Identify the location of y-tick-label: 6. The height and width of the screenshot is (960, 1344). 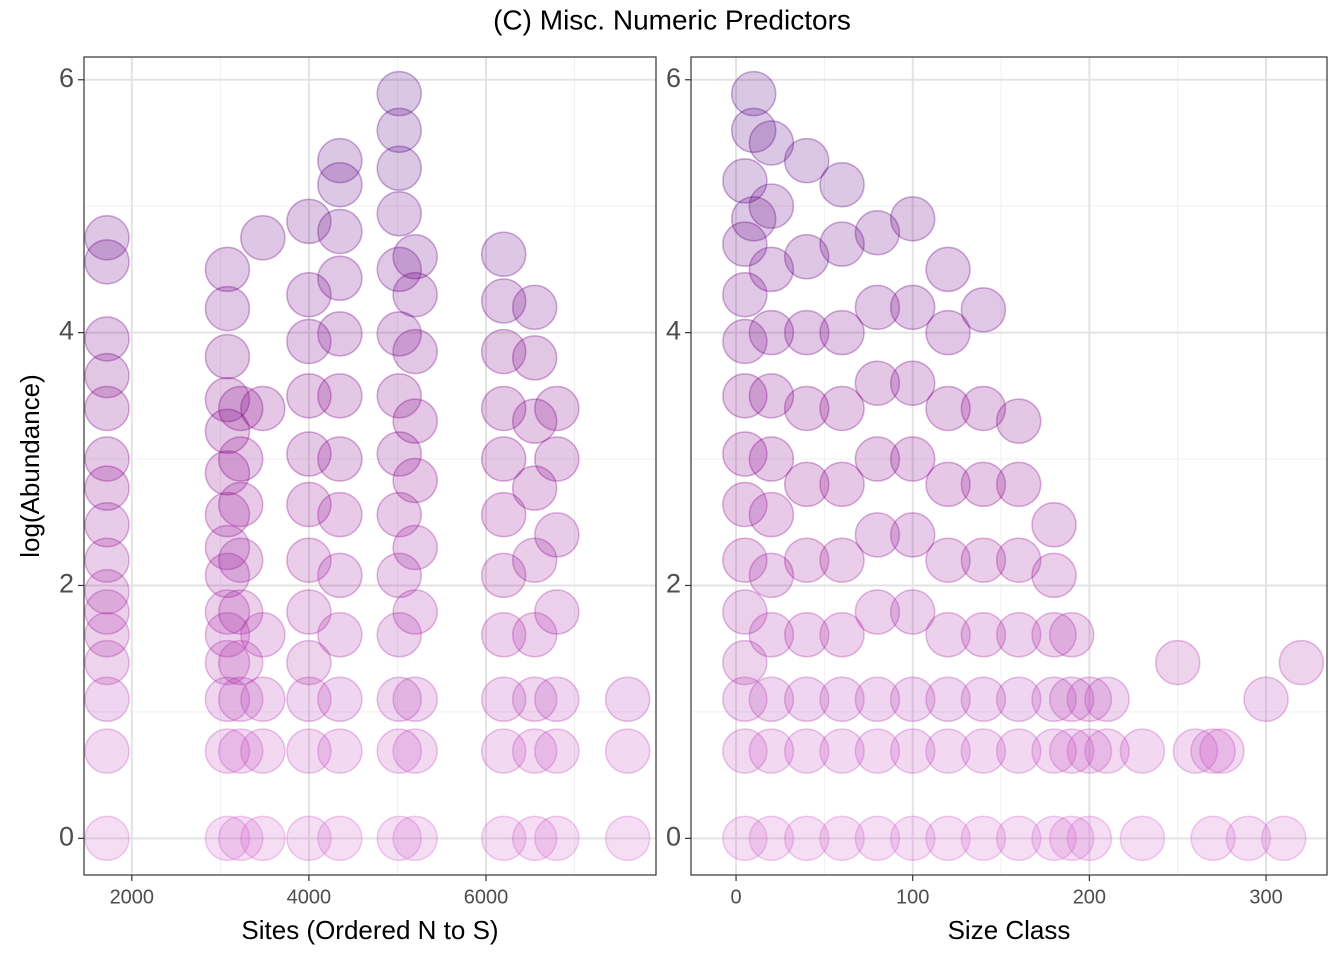
(673, 78).